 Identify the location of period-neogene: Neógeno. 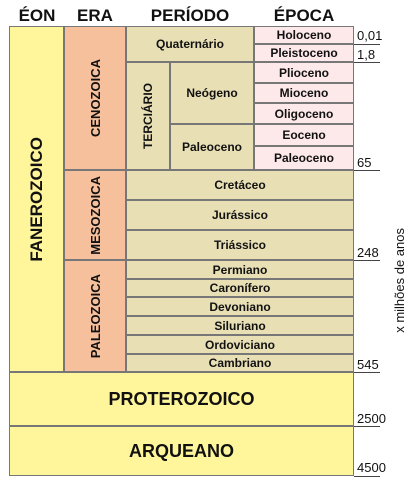
(212, 93).